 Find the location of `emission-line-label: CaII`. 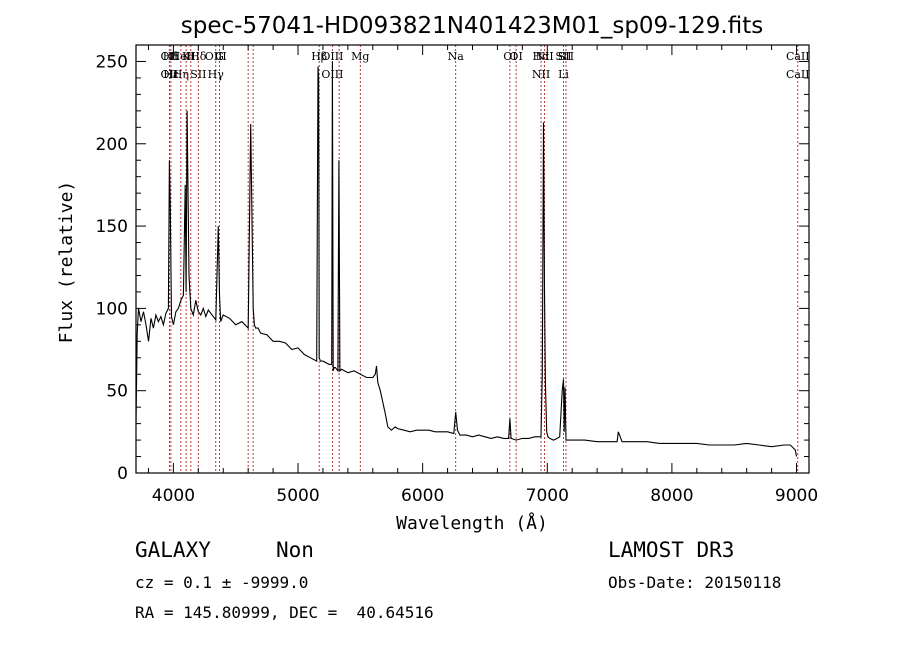

emission-line-label: CaII is located at coordinates (798, 74).